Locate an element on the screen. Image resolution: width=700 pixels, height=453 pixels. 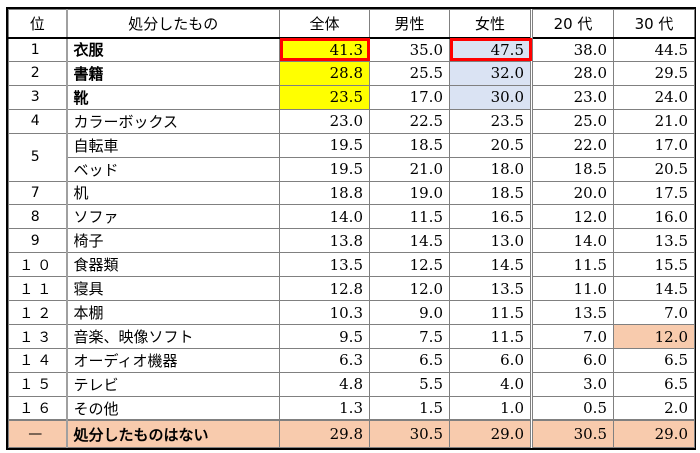
male-cell: 21.0 is located at coordinates (409, 169).